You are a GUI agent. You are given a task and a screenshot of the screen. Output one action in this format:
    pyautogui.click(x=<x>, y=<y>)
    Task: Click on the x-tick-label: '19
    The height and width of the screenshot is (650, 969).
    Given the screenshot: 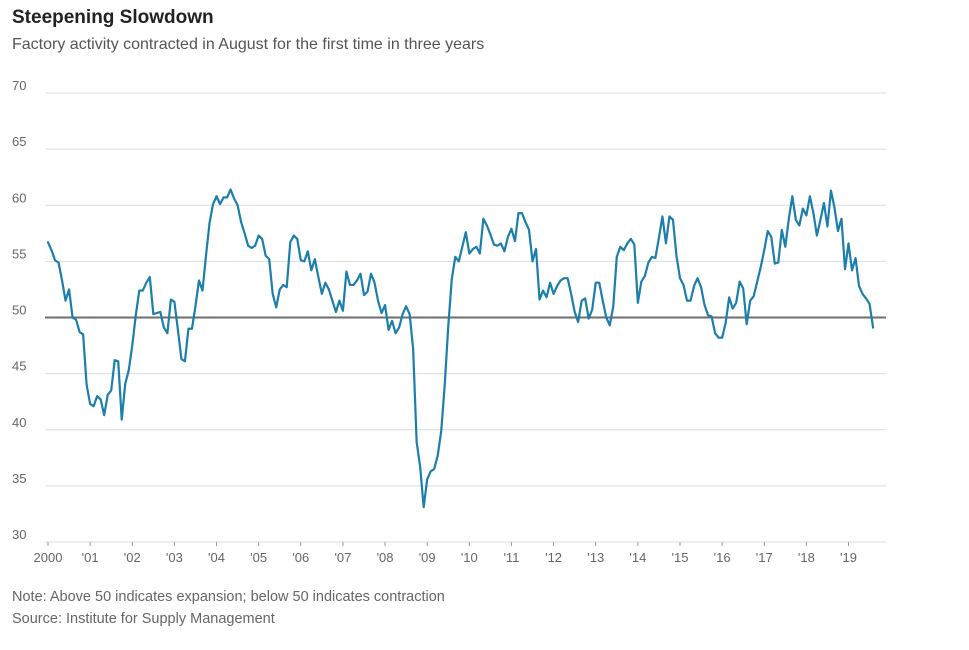 What is the action you would take?
    pyautogui.click(x=848, y=557)
    